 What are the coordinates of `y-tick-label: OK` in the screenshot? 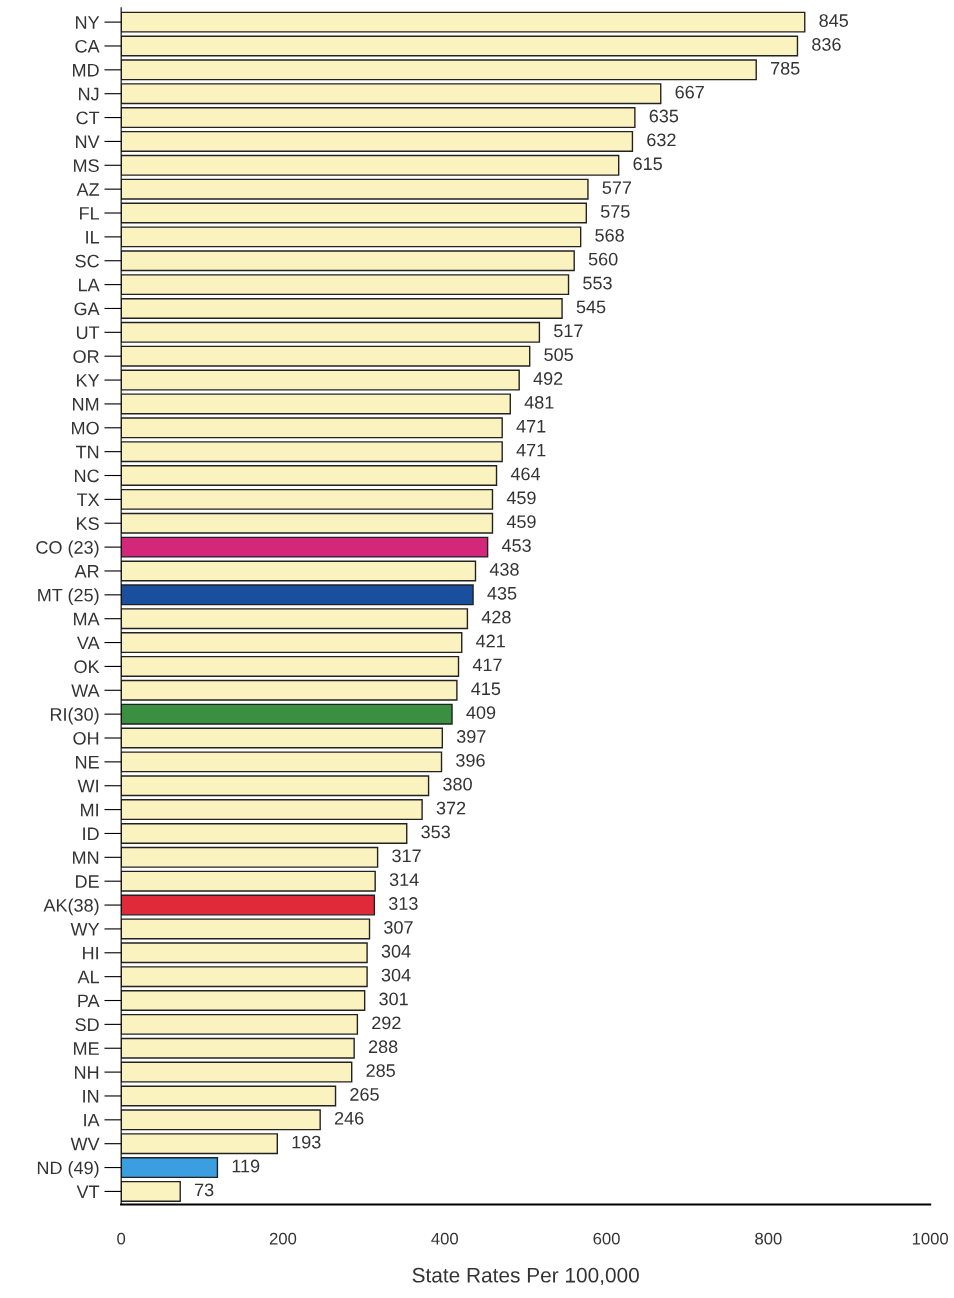 It's located at (87, 667).